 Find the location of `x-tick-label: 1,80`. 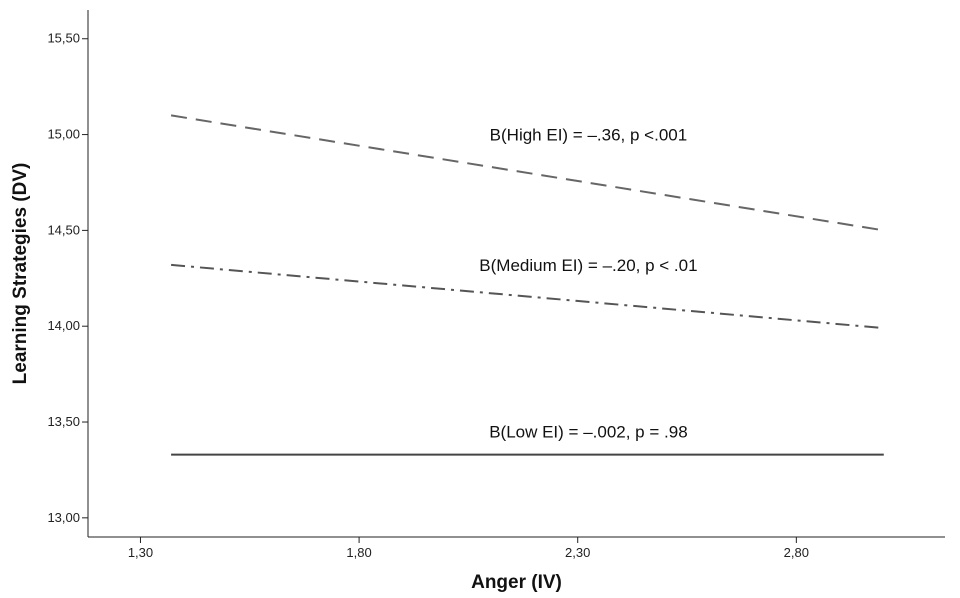

x-tick-label: 1,80 is located at coordinates (358, 552).